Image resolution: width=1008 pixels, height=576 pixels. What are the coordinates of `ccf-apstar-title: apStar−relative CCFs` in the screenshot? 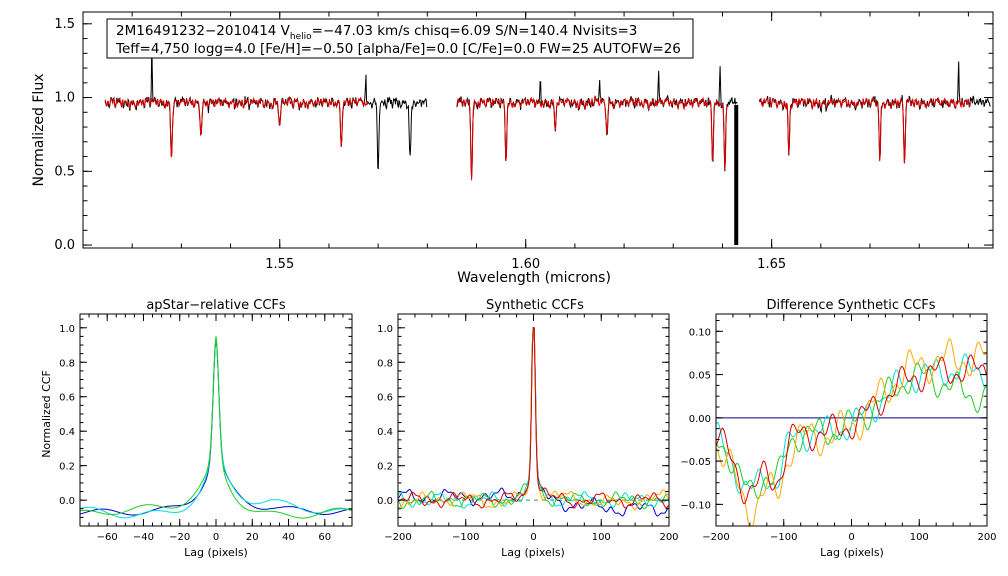 It's located at (216, 305).